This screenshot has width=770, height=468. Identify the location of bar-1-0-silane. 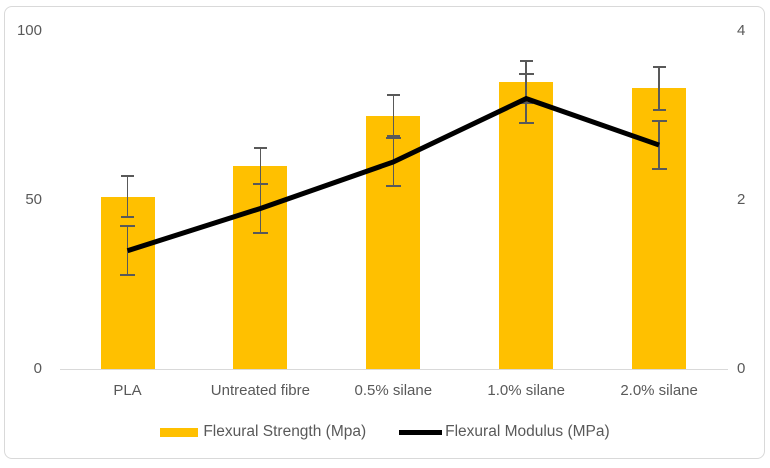
(526, 225).